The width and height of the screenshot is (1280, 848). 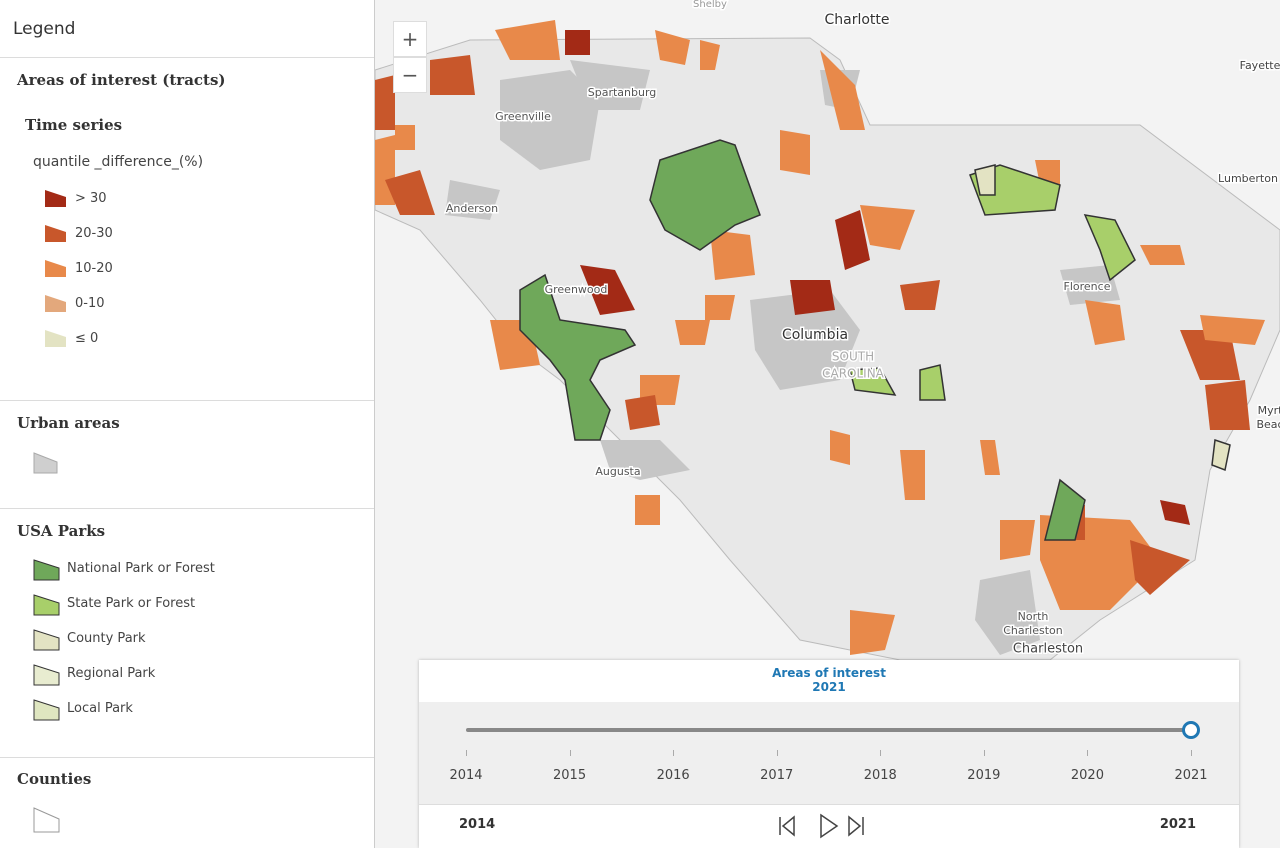 What do you see at coordinates (1087, 286) in the screenshot?
I see `map-label: Florence` at bounding box center [1087, 286].